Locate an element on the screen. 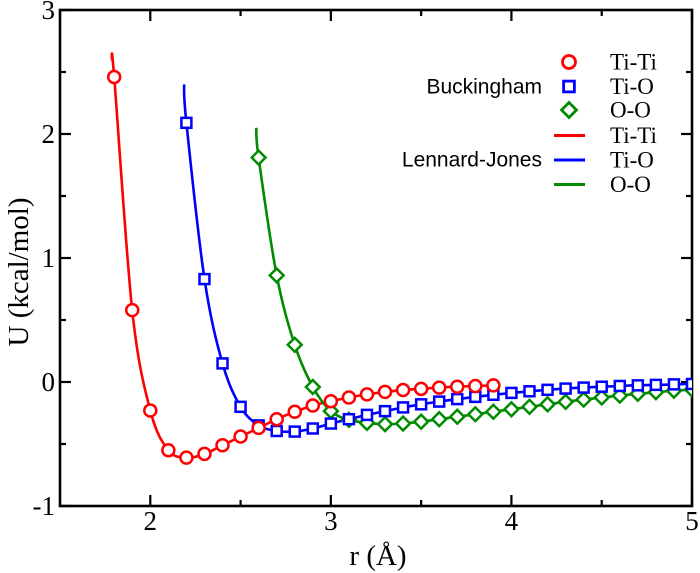 This screenshot has width=700, height=573. legend-group-label-lennard-jones: Lennard-Jones is located at coordinates (472, 160).